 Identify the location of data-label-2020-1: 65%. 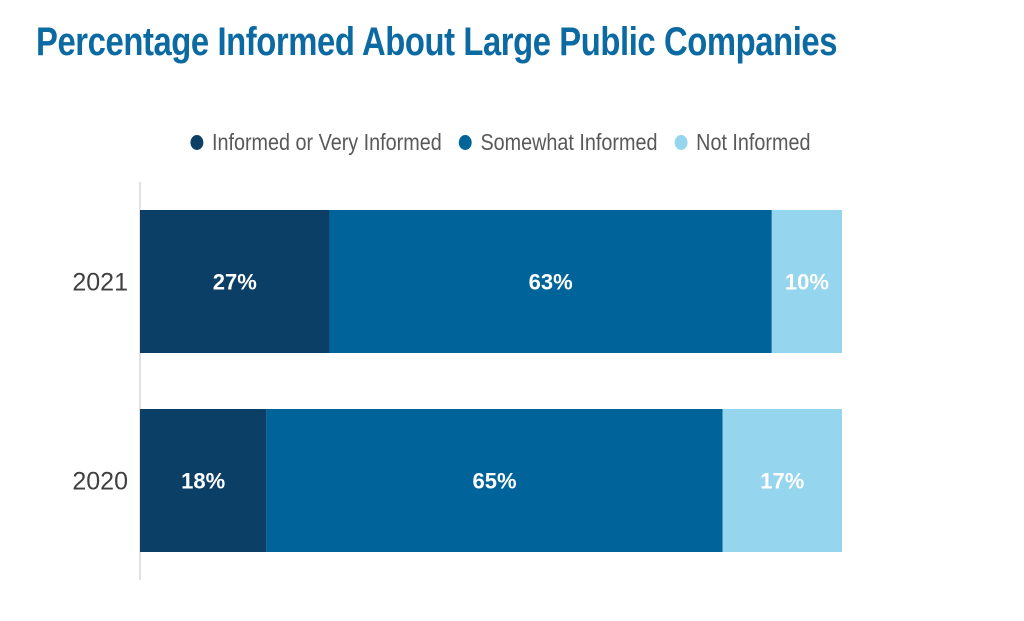
(494, 481).